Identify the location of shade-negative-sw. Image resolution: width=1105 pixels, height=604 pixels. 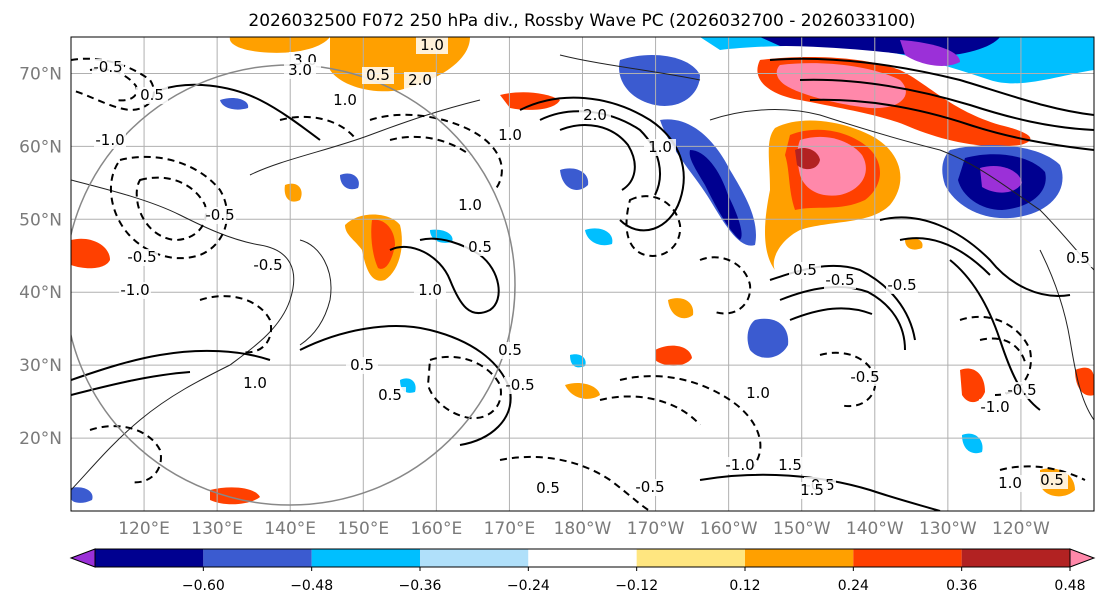
(82, 495).